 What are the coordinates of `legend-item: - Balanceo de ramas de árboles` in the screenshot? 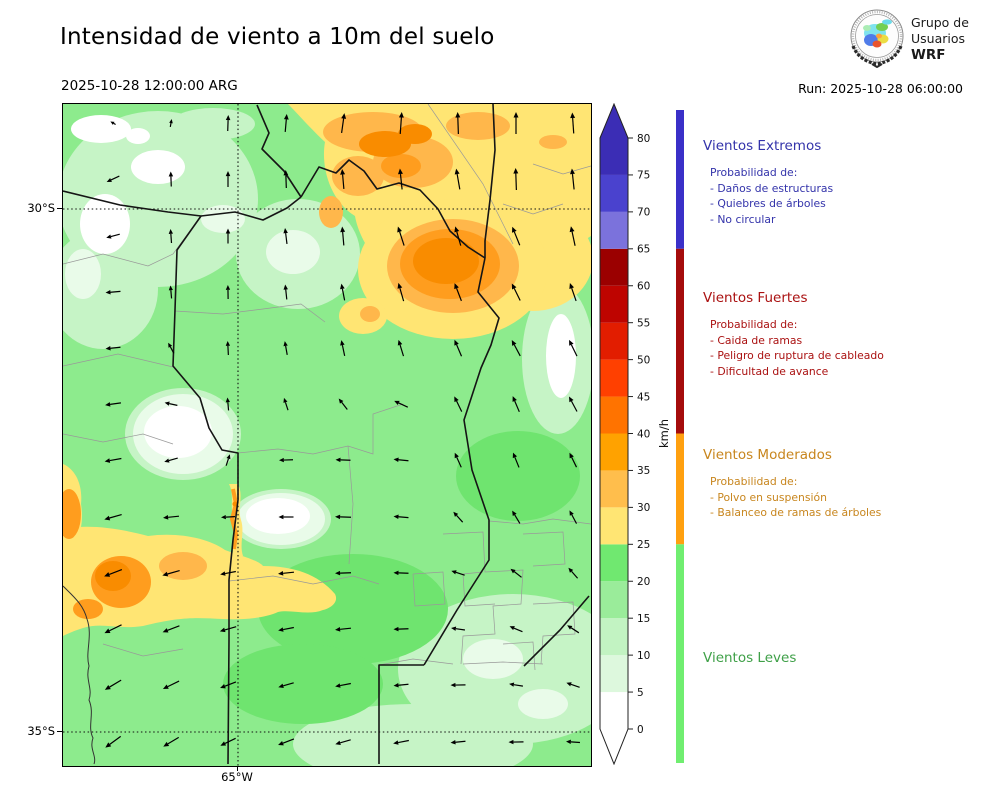 It's located at (796, 513).